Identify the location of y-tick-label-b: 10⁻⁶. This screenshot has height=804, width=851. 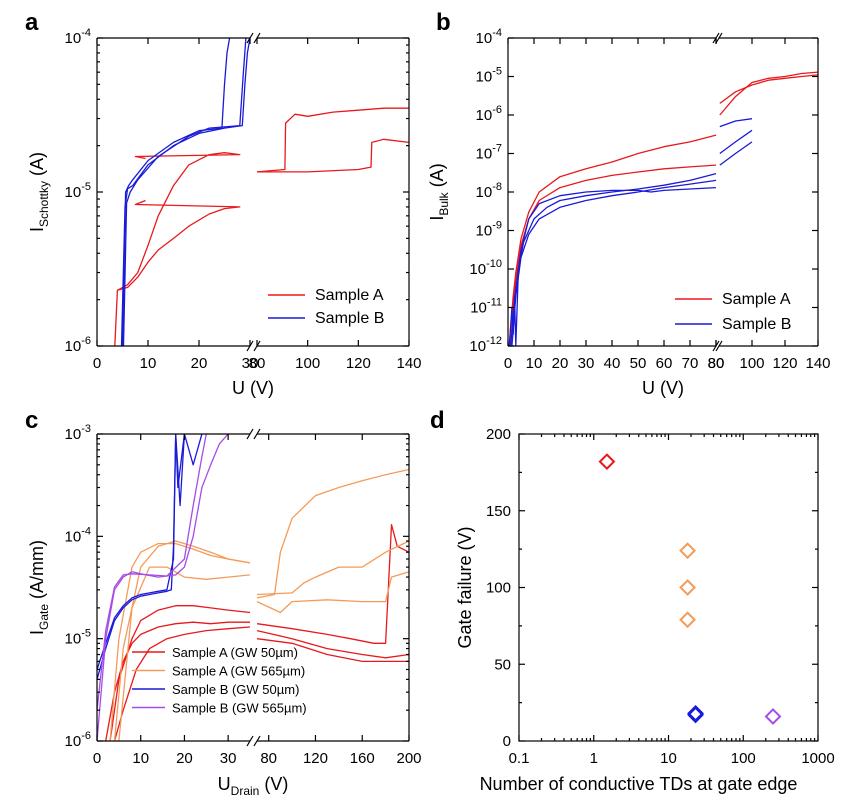
(489, 114).